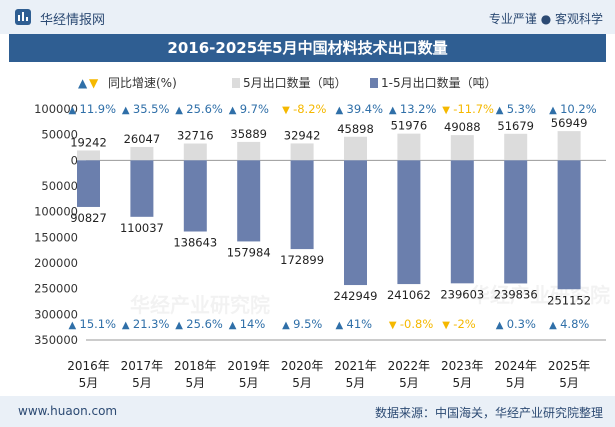 This screenshot has height=427, width=615. Describe the element at coordinates (142, 366) in the screenshot. I see `x-tick-label: 2017年` at that location.